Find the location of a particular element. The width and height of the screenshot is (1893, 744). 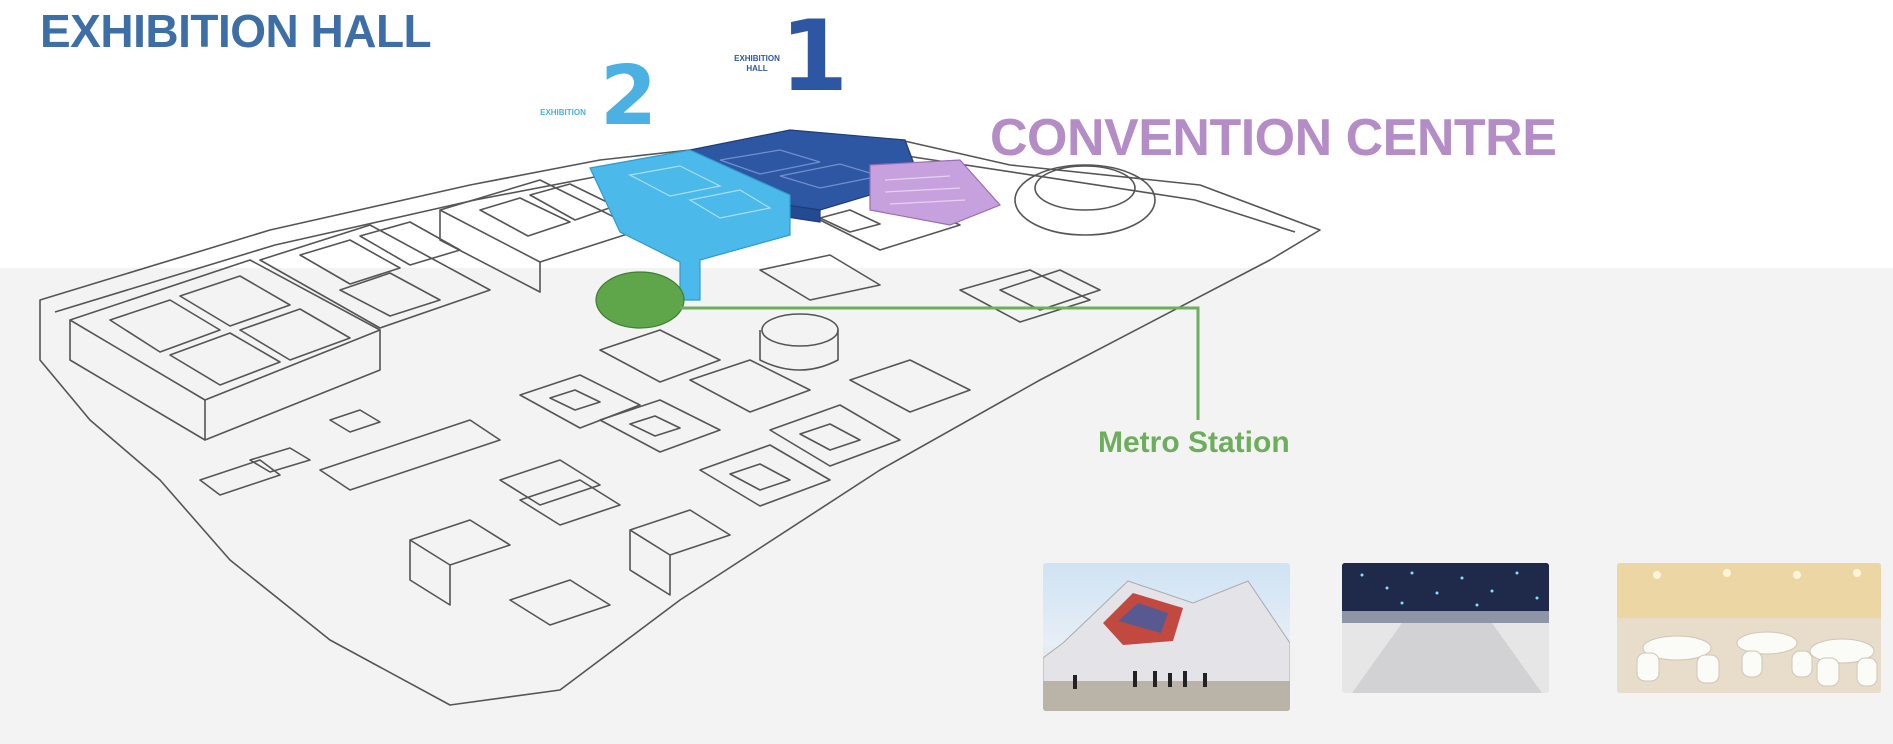

middle-hall-block is located at coordinates (375, 276).